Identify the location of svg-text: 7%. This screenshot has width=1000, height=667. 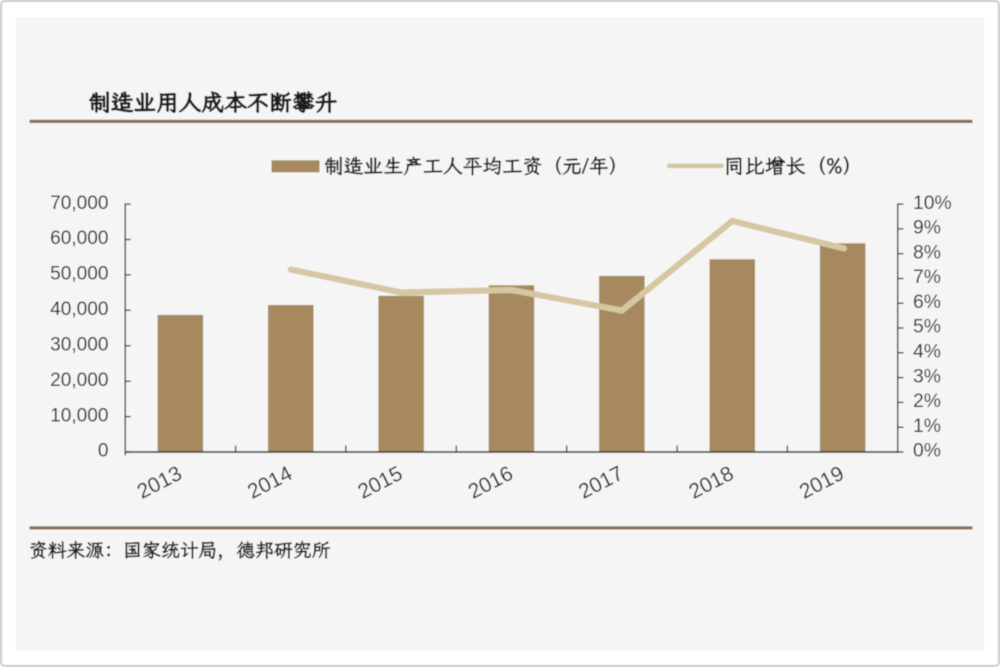
(927, 277).